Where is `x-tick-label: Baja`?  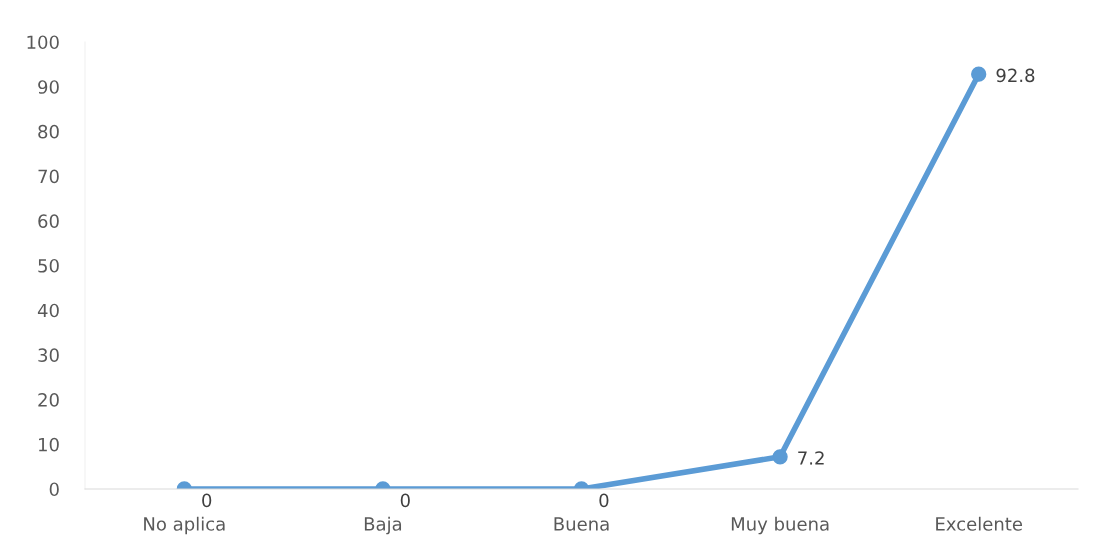 x-tick-label: Baja is located at coordinates (383, 525).